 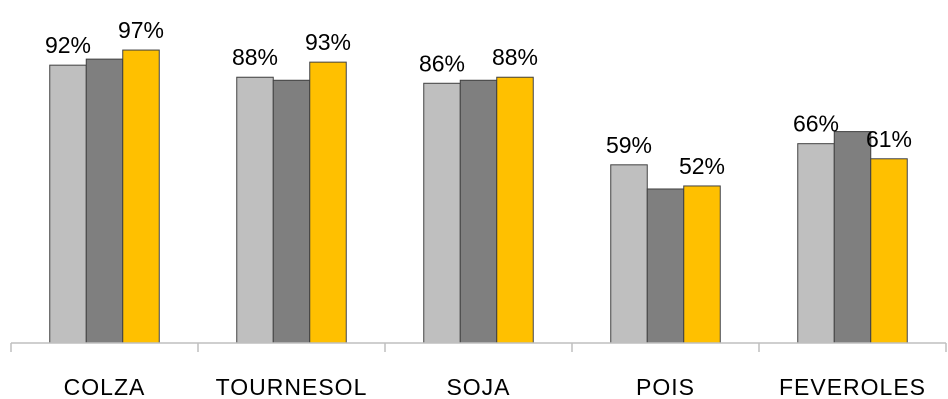 I want to click on data-label-colza-series-3: 97%, so click(x=141, y=30).